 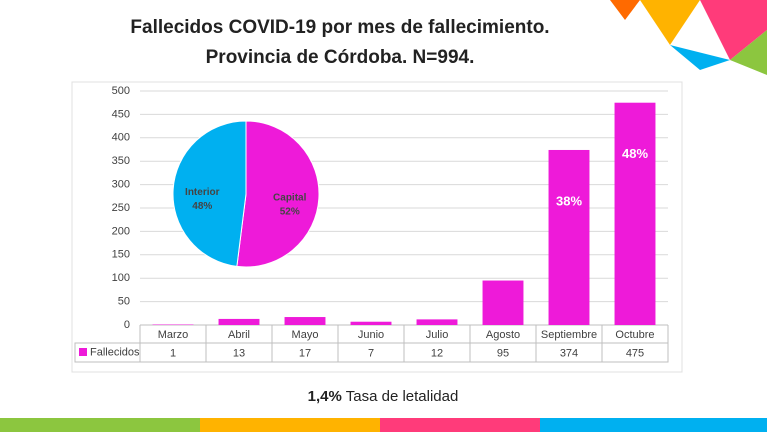 What do you see at coordinates (569, 335) in the screenshot?
I see `x-tick-label: Septiembre` at bounding box center [569, 335].